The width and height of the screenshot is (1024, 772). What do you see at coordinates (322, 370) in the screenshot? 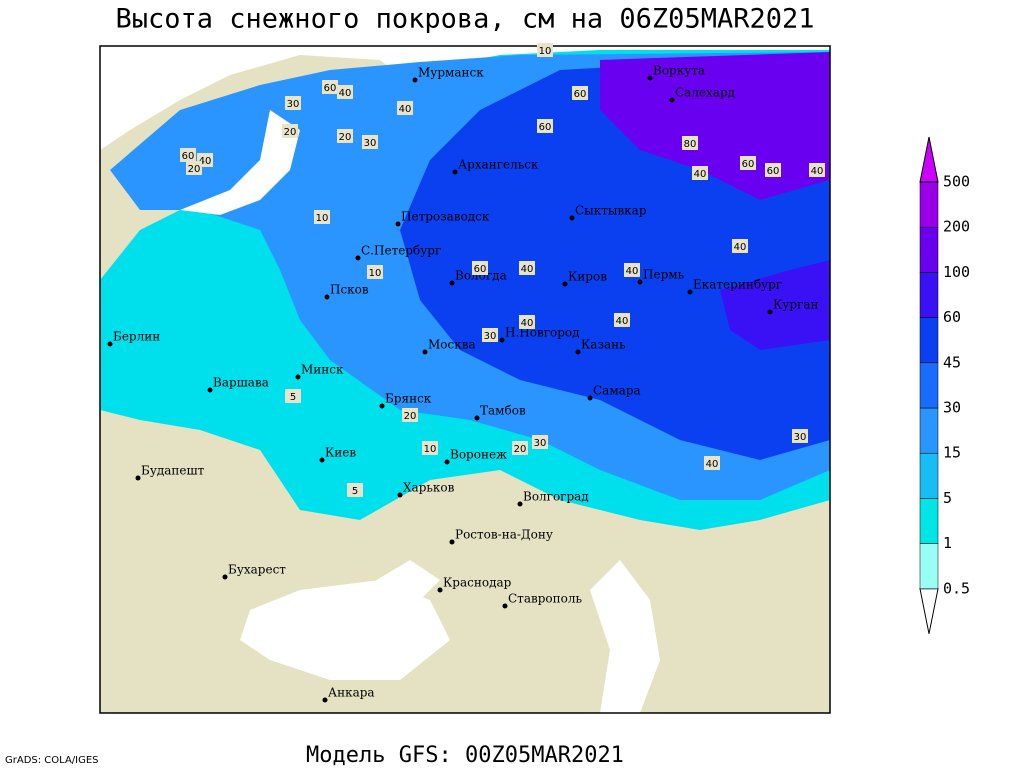
I see `city-label: Минск` at bounding box center [322, 370].